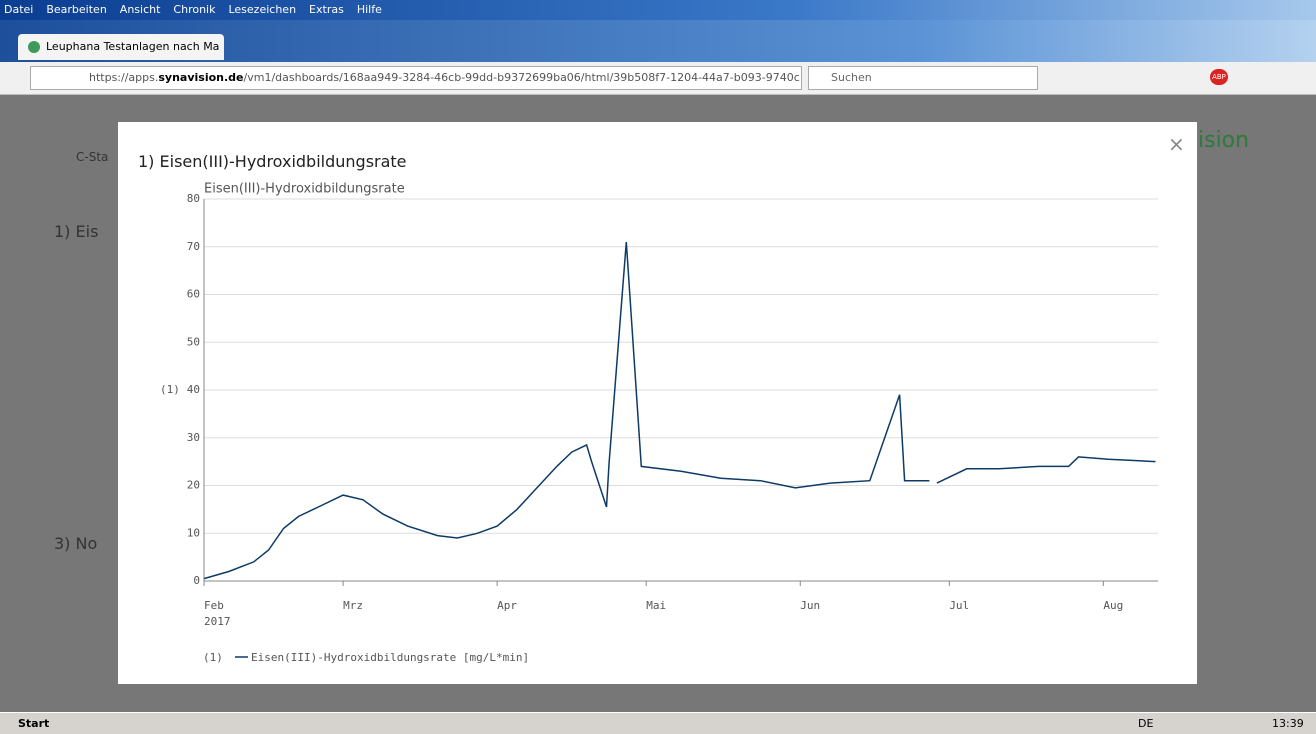 This screenshot has width=1316, height=734. I want to click on clock: 13:39, so click(1288, 723).